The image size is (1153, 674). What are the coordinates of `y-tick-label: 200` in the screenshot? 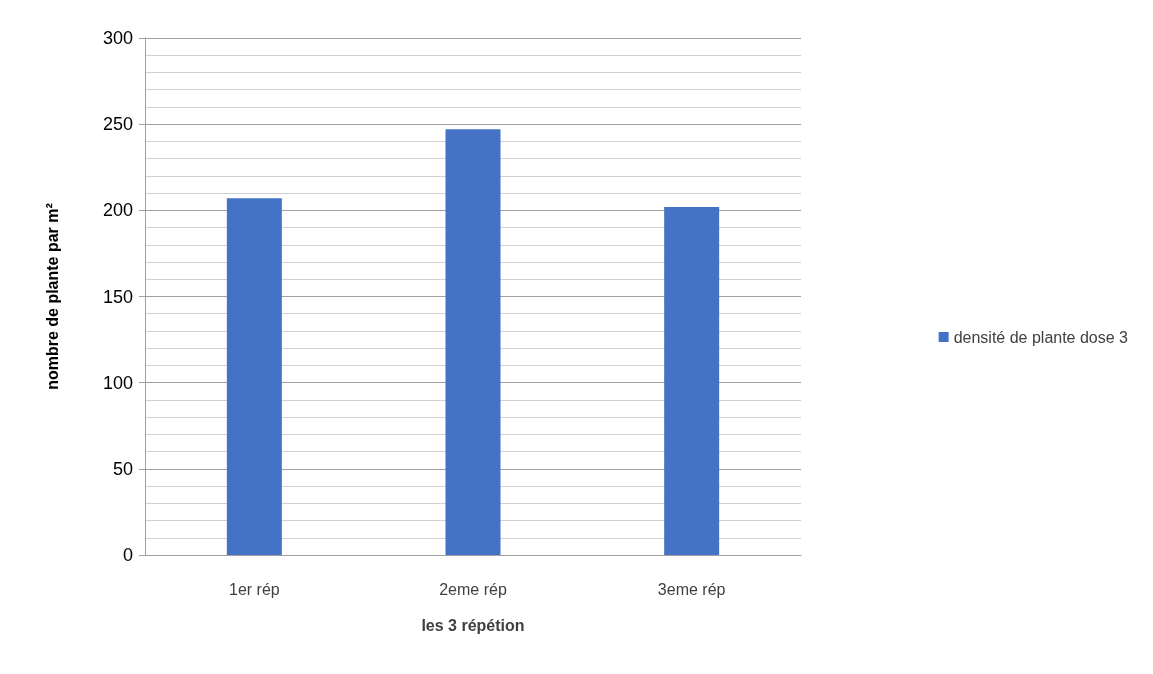 It's located at (117, 210).